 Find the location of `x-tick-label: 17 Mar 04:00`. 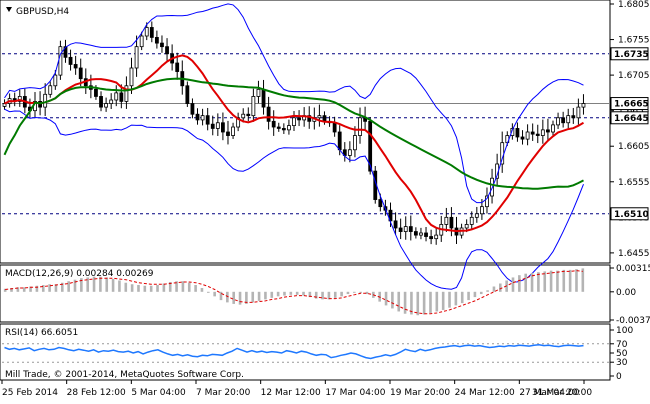

x-tick-label: 17 Mar 04:00 is located at coordinates (355, 393).